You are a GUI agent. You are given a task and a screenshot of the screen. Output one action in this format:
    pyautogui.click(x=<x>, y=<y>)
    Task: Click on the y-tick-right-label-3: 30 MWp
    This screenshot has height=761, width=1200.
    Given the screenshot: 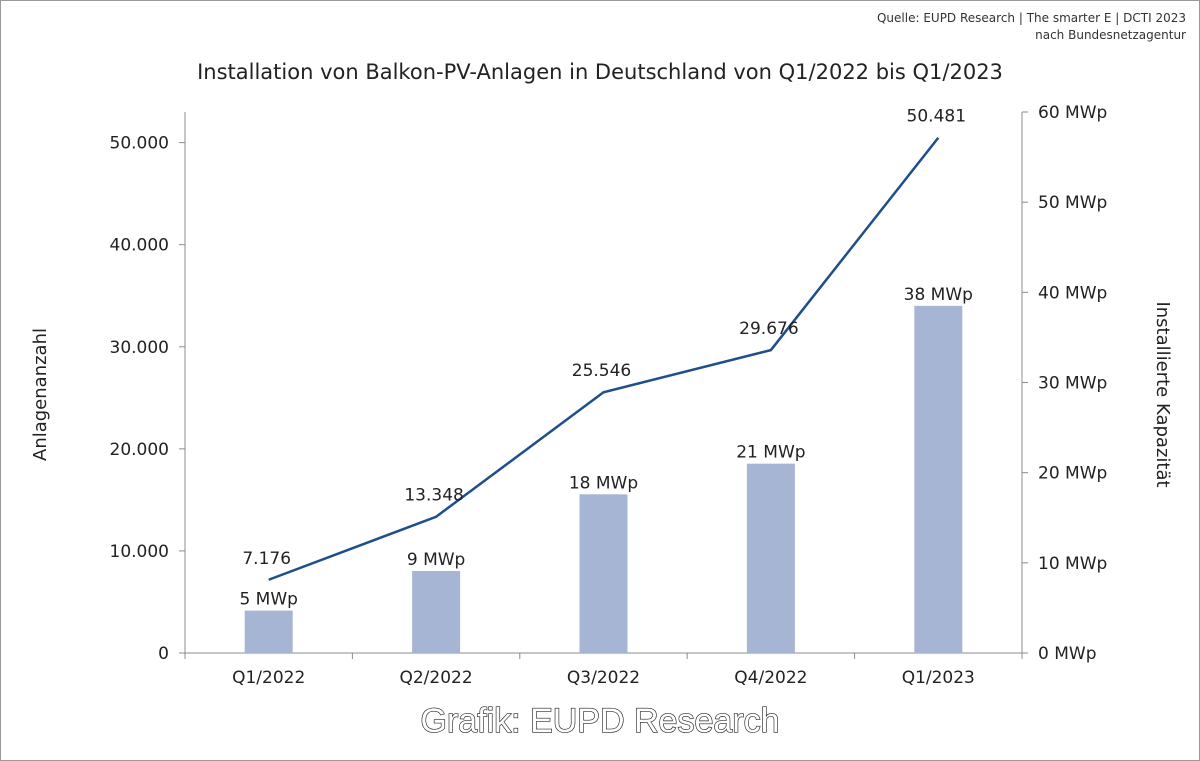 What is the action you would take?
    pyautogui.click(x=1072, y=384)
    